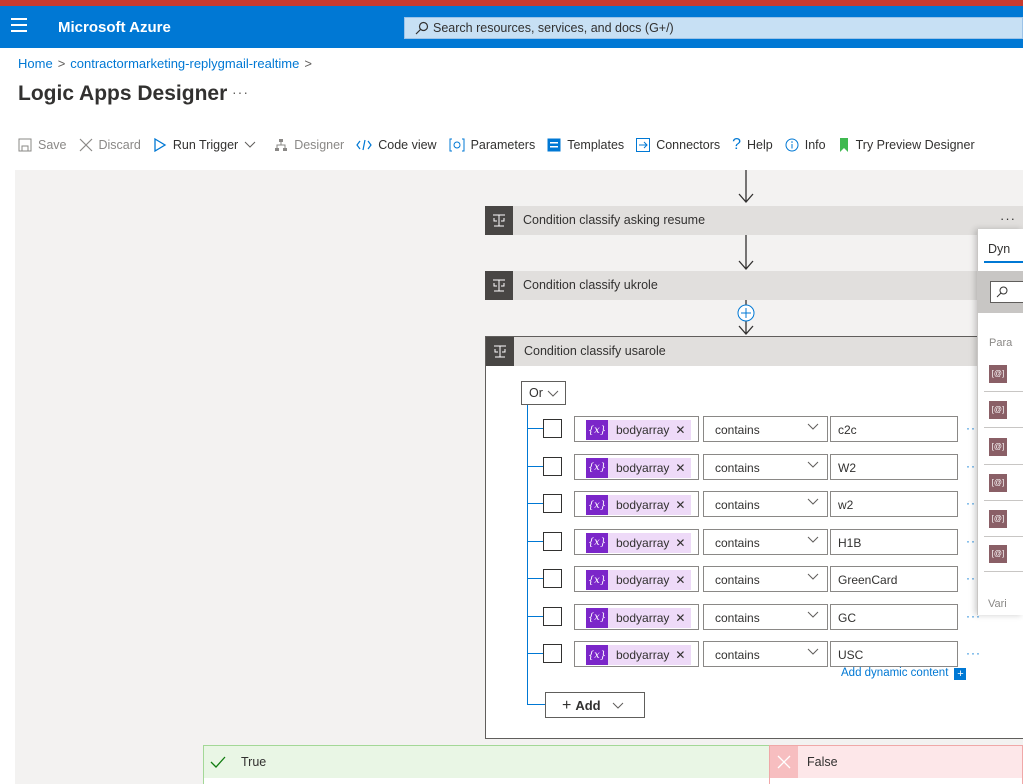 The width and height of the screenshot is (1023, 784). What do you see at coordinates (894, 654) in the screenshot?
I see `right-operand-field: USC` at bounding box center [894, 654].